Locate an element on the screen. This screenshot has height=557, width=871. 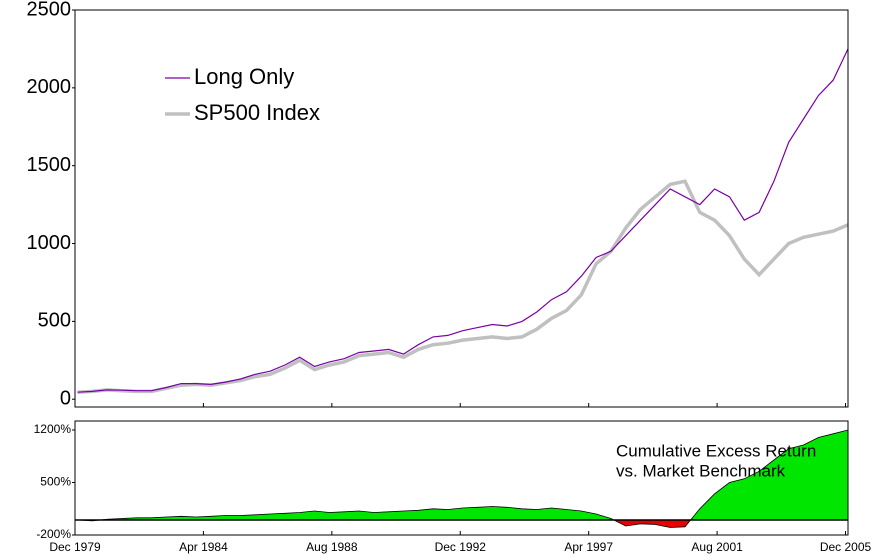
y-tick-label: 1500 is located at coordinates (49, 165).